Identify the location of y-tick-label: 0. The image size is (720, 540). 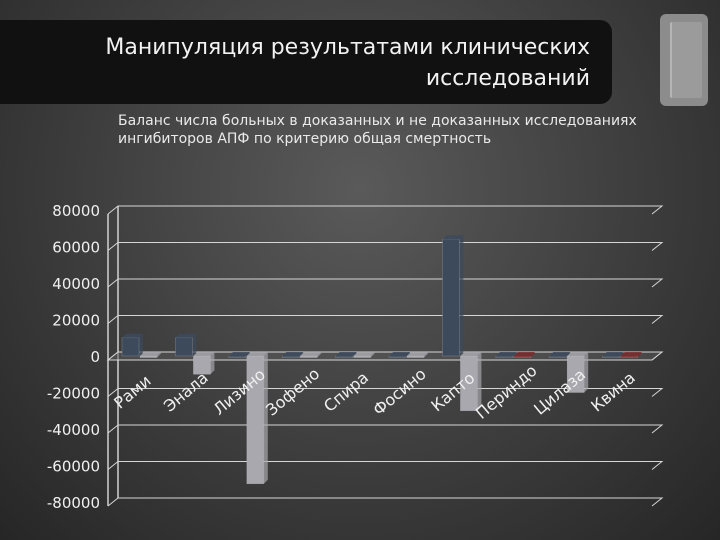
(95, 357).